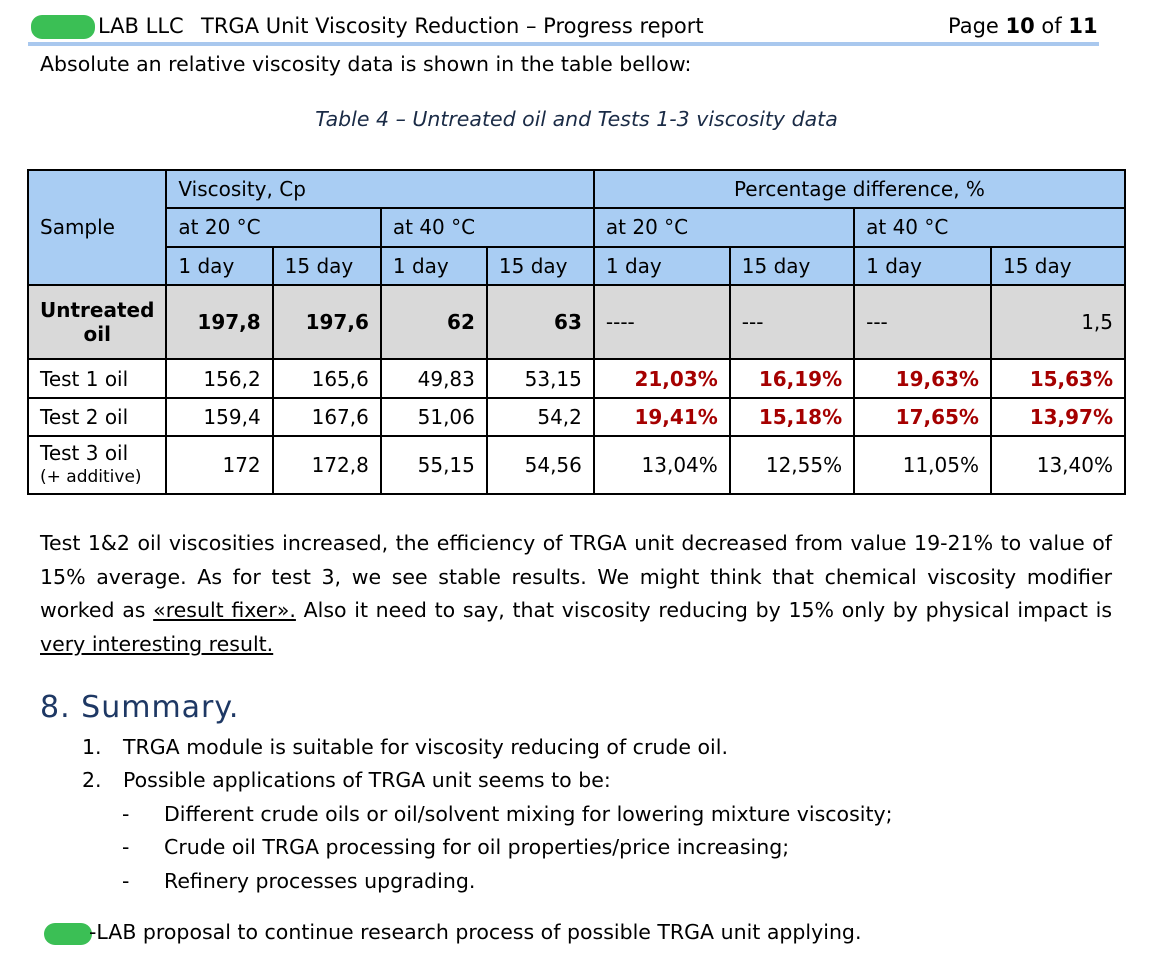 The height and width of the screenshot is (965, 1153). What do you see at coordinates (97, 227) in the screenshot?
I see `header-sample: Sample` at bounding box center [97, 227].